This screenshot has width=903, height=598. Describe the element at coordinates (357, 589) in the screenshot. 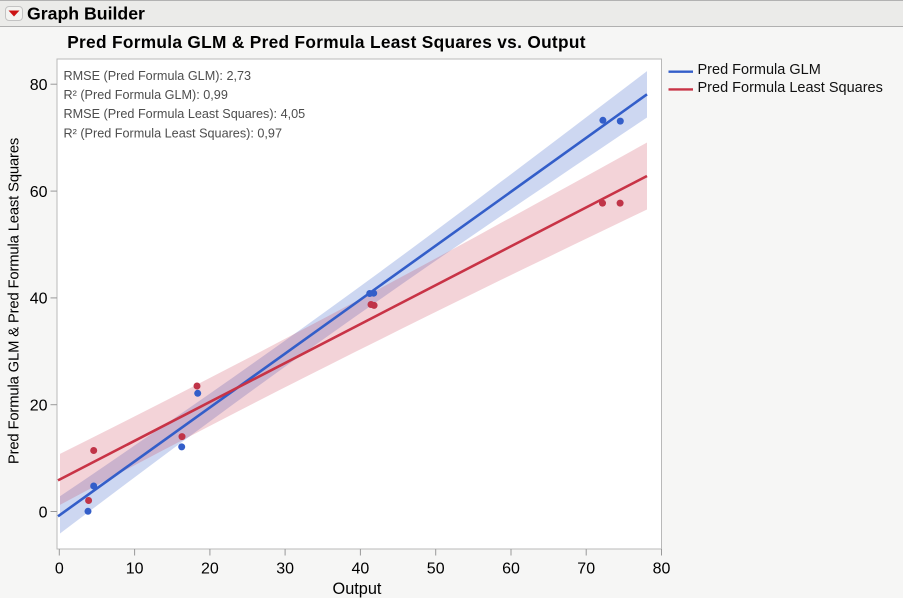

I see `svg-text: Output` at that location.